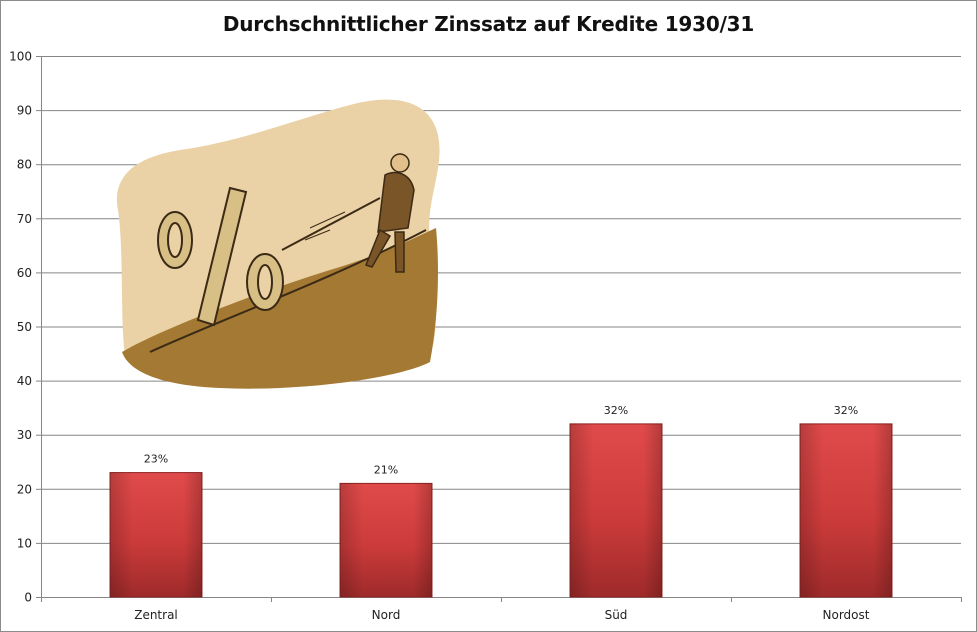  What do you see at coordinates (502, 615) in the screenshot?
I see `x-tick-labels: Zentral Nord Süd Nordost` at bounding box center [502, 615].